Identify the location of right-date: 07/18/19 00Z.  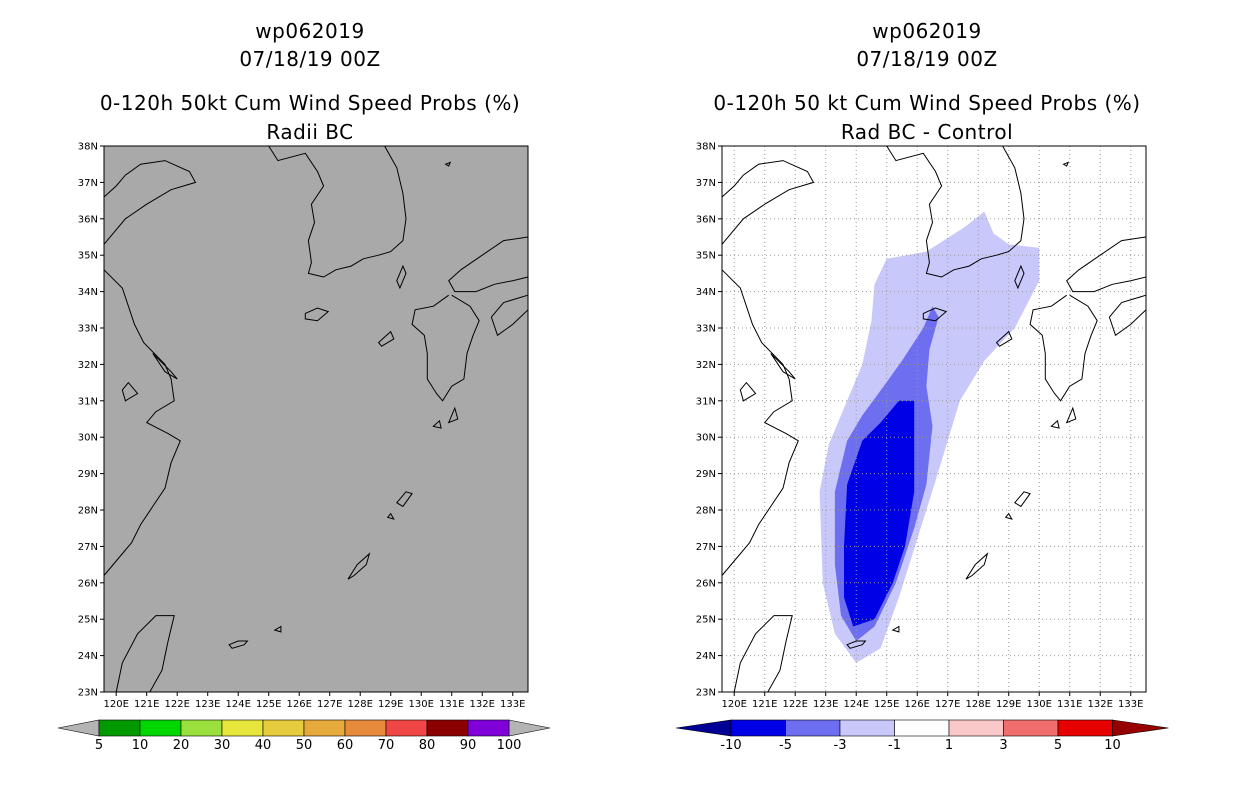
(927, 59).